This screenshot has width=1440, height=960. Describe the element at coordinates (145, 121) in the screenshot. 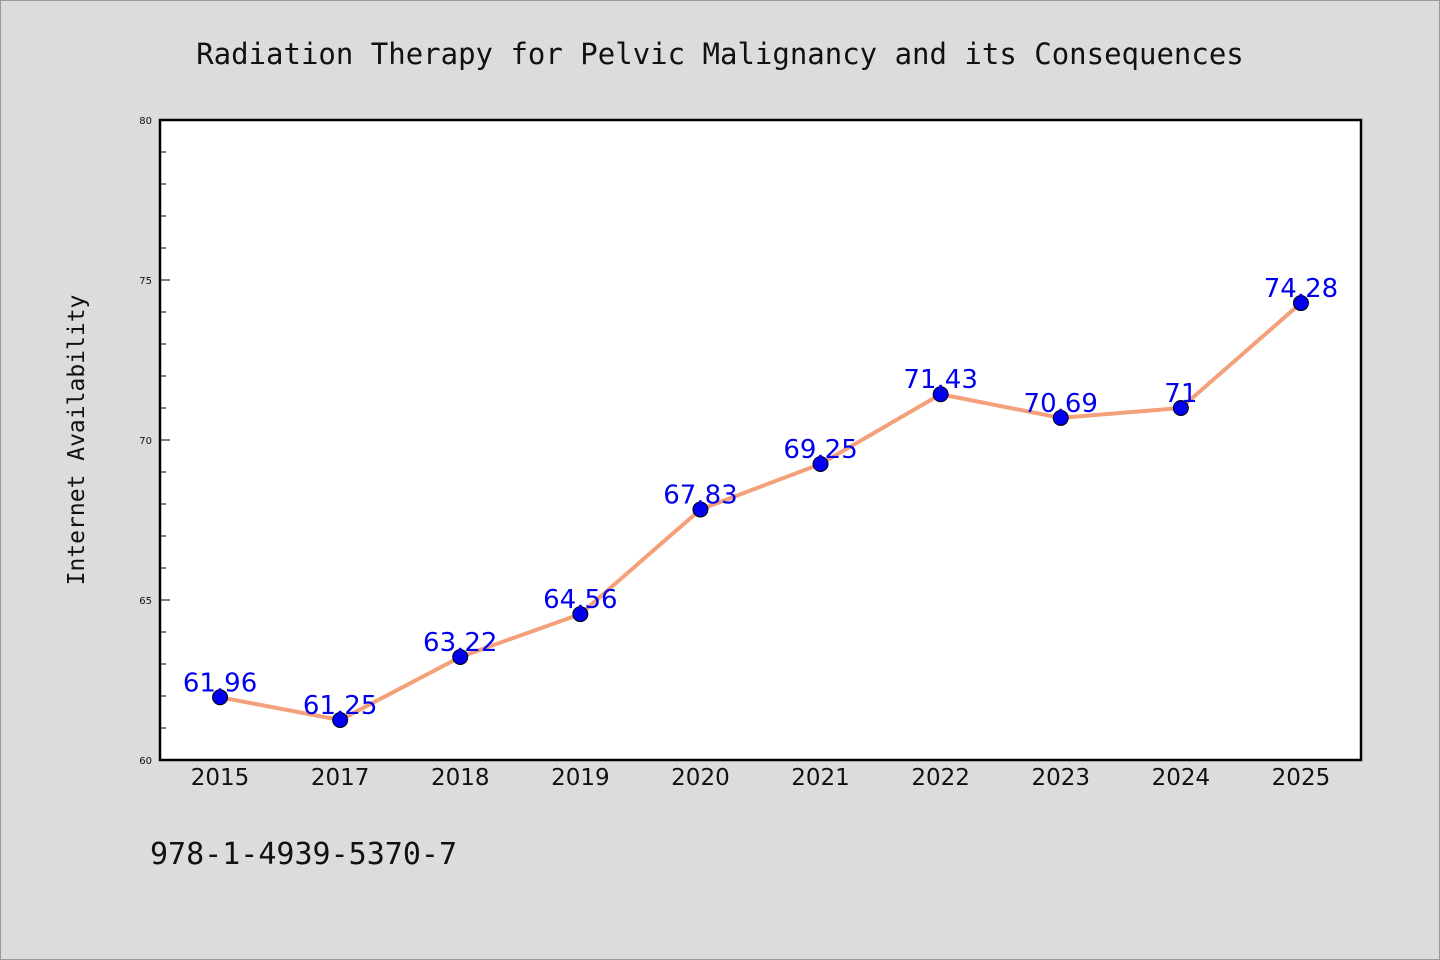

I see `y-tick-label: 80` at that location.